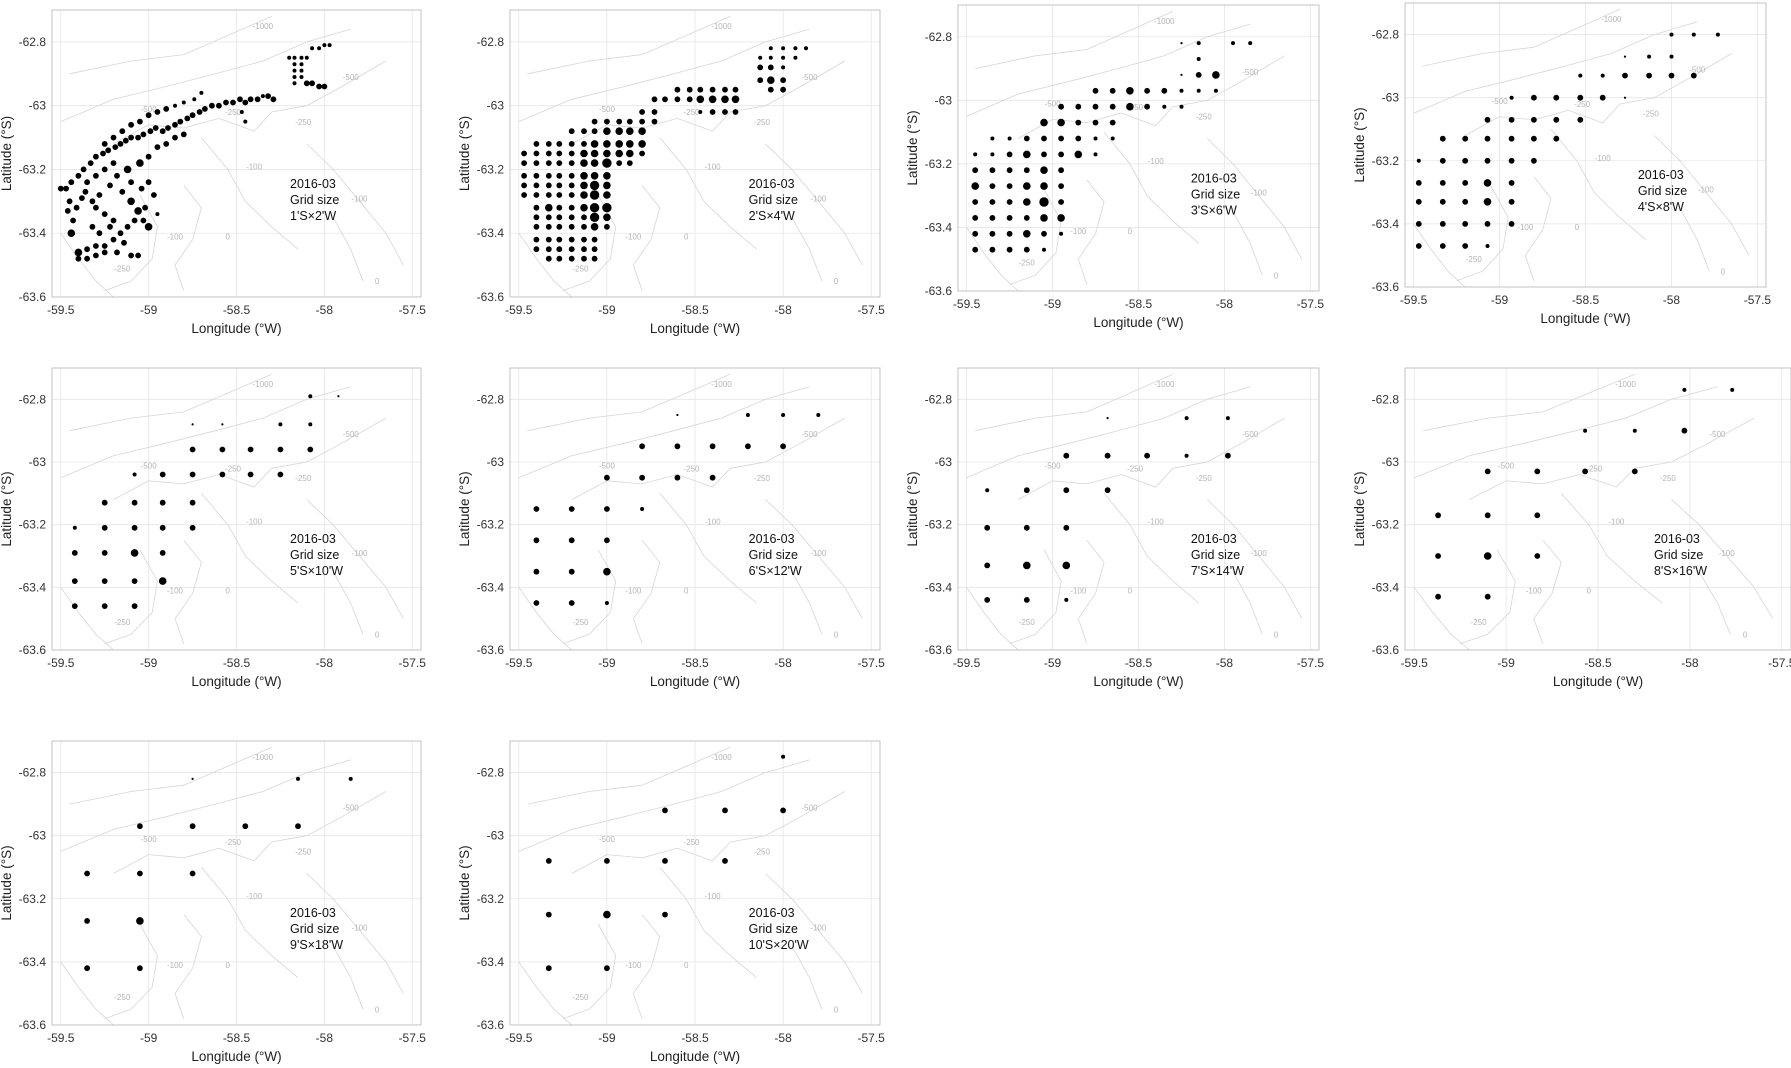 The image size is (1791, 1068). What do you see at coordinates (912, 147) in the screenshot?
I see `y-axis-label: Latitude (°S)` at bounding box center [912, 147].